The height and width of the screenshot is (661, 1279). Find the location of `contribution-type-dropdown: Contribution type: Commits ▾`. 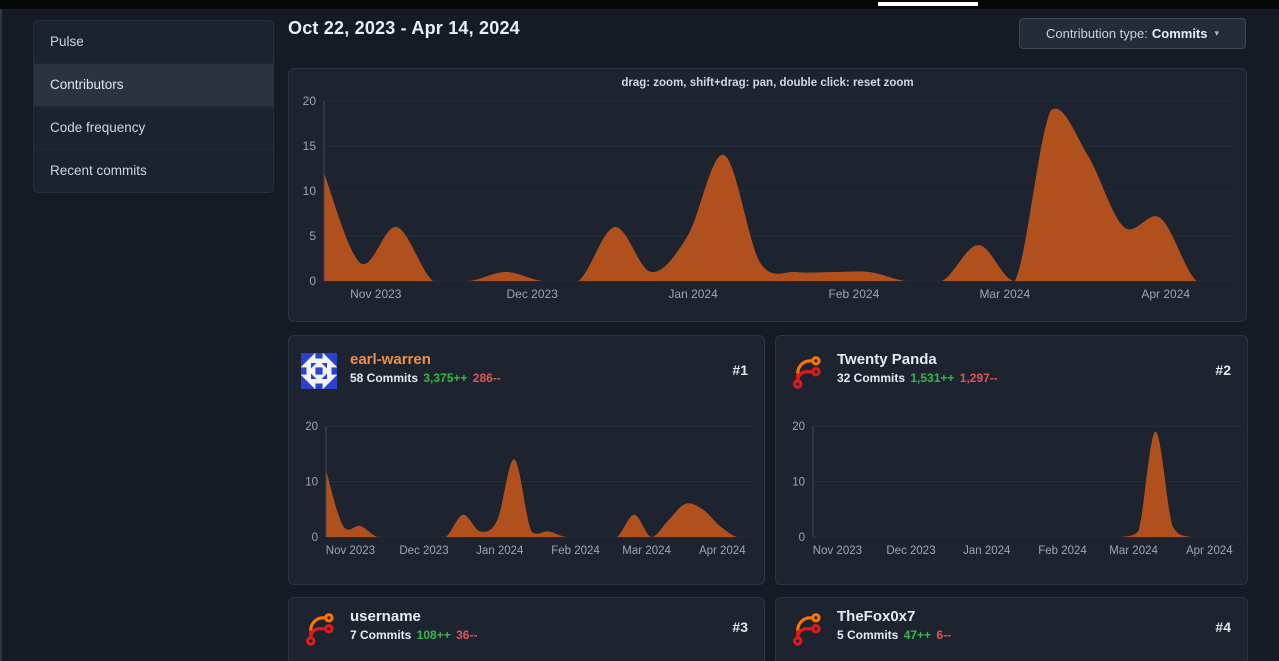

contribution-type-dropdown: Contribution type: Commits ▾ is located at coordinates (1132, 33).